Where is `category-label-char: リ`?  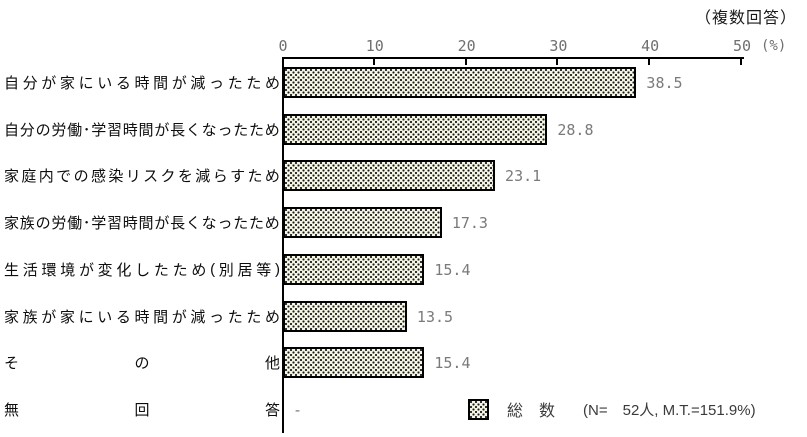 category-label-char: リ is located at coordinates (133, 177).